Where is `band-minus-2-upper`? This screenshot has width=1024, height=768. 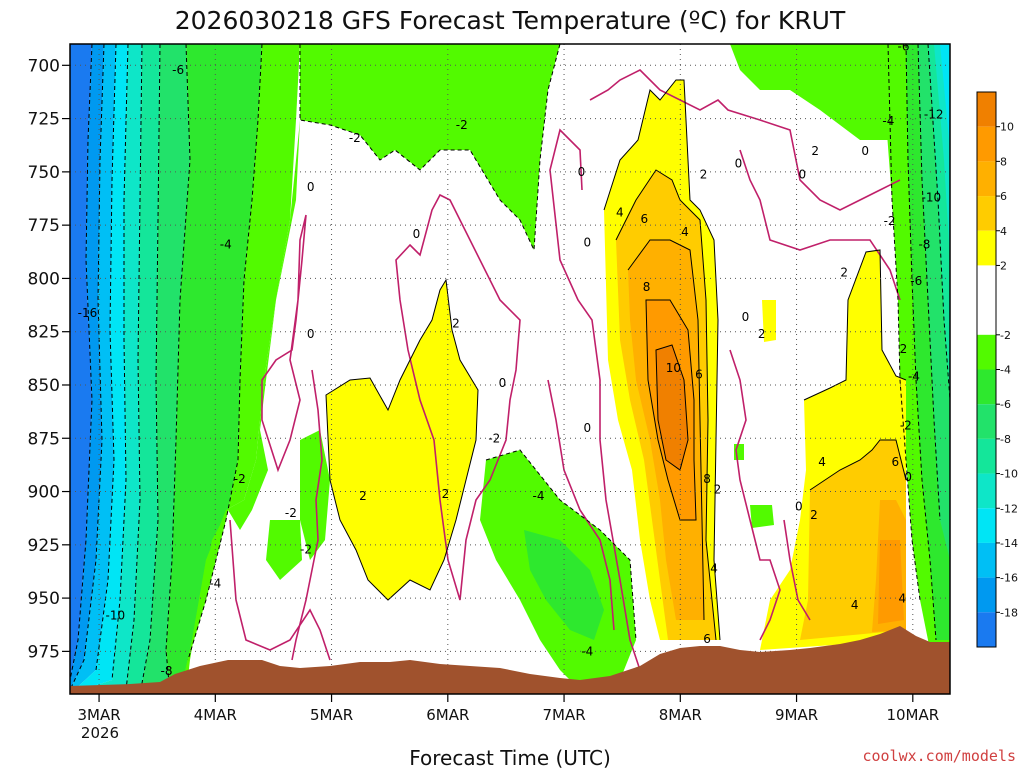 band-minus-2-upper is located at coordinates (430, 147).